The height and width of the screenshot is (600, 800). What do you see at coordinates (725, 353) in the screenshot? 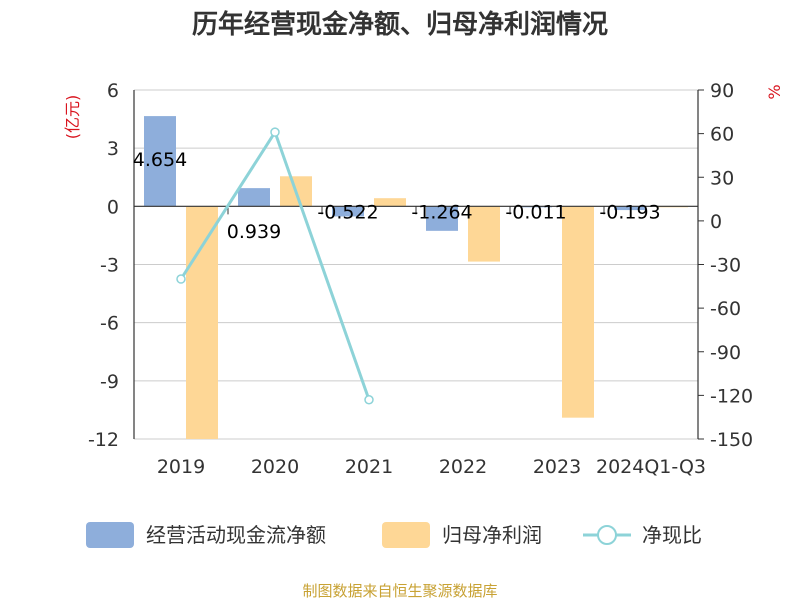
I see `right-tick-label: -90` at bounding box center [725, 353].